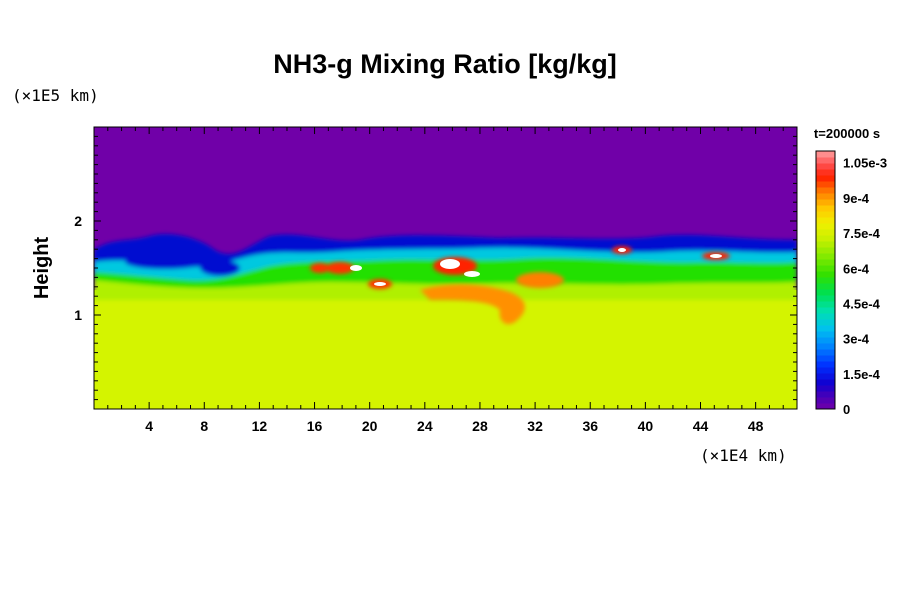 The height and width of the screenshot is (600, 900). What do you see at coordinates (856, 268) in the screenshot?
I see `colorbar-label: 6e-4` at bounding box center [856, 268].